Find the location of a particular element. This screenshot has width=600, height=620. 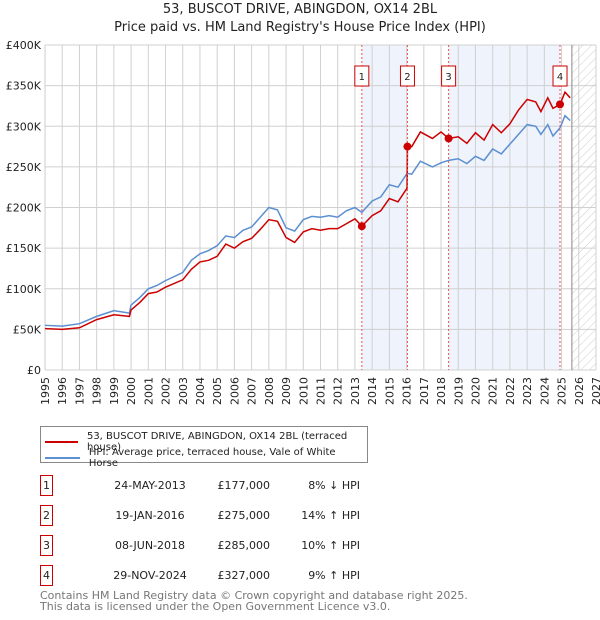

x-tick-label: 1998 is located at coordinates (97, 391).